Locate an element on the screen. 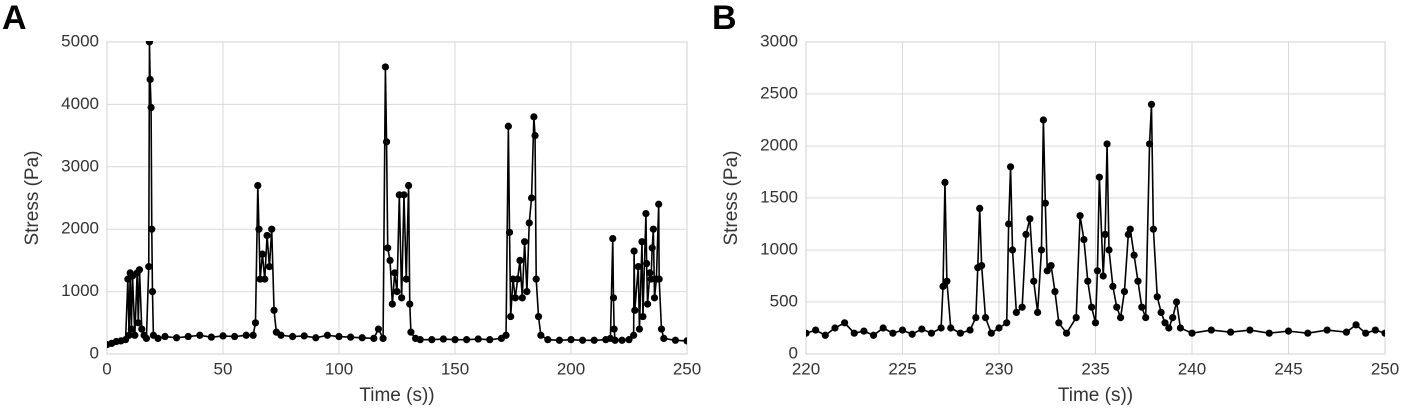 The image size is (1406, 413). x-tick-label: 220 is located at coordinates (806, 368).